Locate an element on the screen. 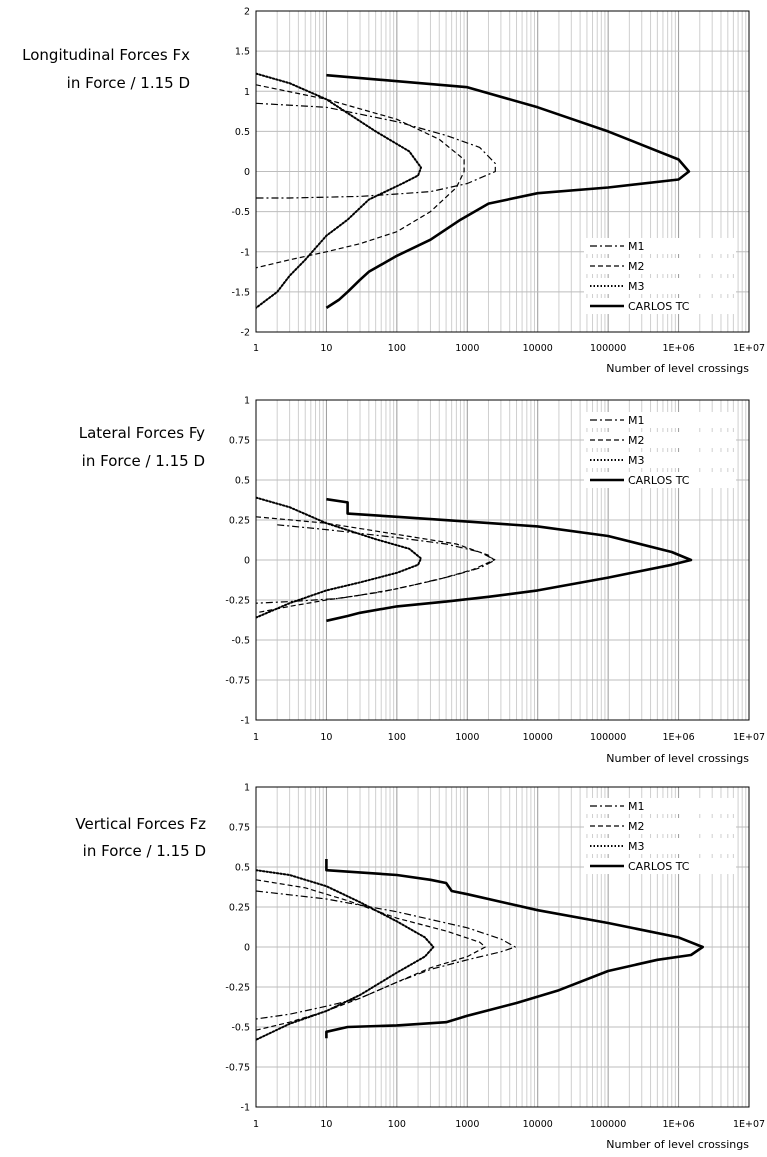 The width and height of the screenshot is (767, 1157). chart-title-line: Vertical Forces Fz is located at coordinates (140, 824).